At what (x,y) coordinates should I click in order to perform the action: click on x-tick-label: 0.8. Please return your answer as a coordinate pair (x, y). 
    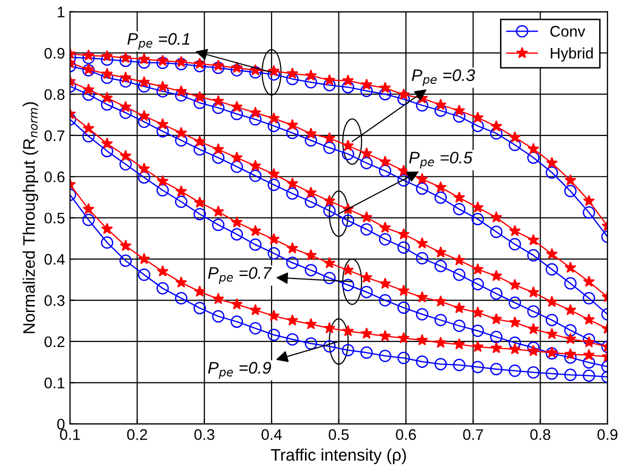
    Looking at the image, I should click on (540, 434).